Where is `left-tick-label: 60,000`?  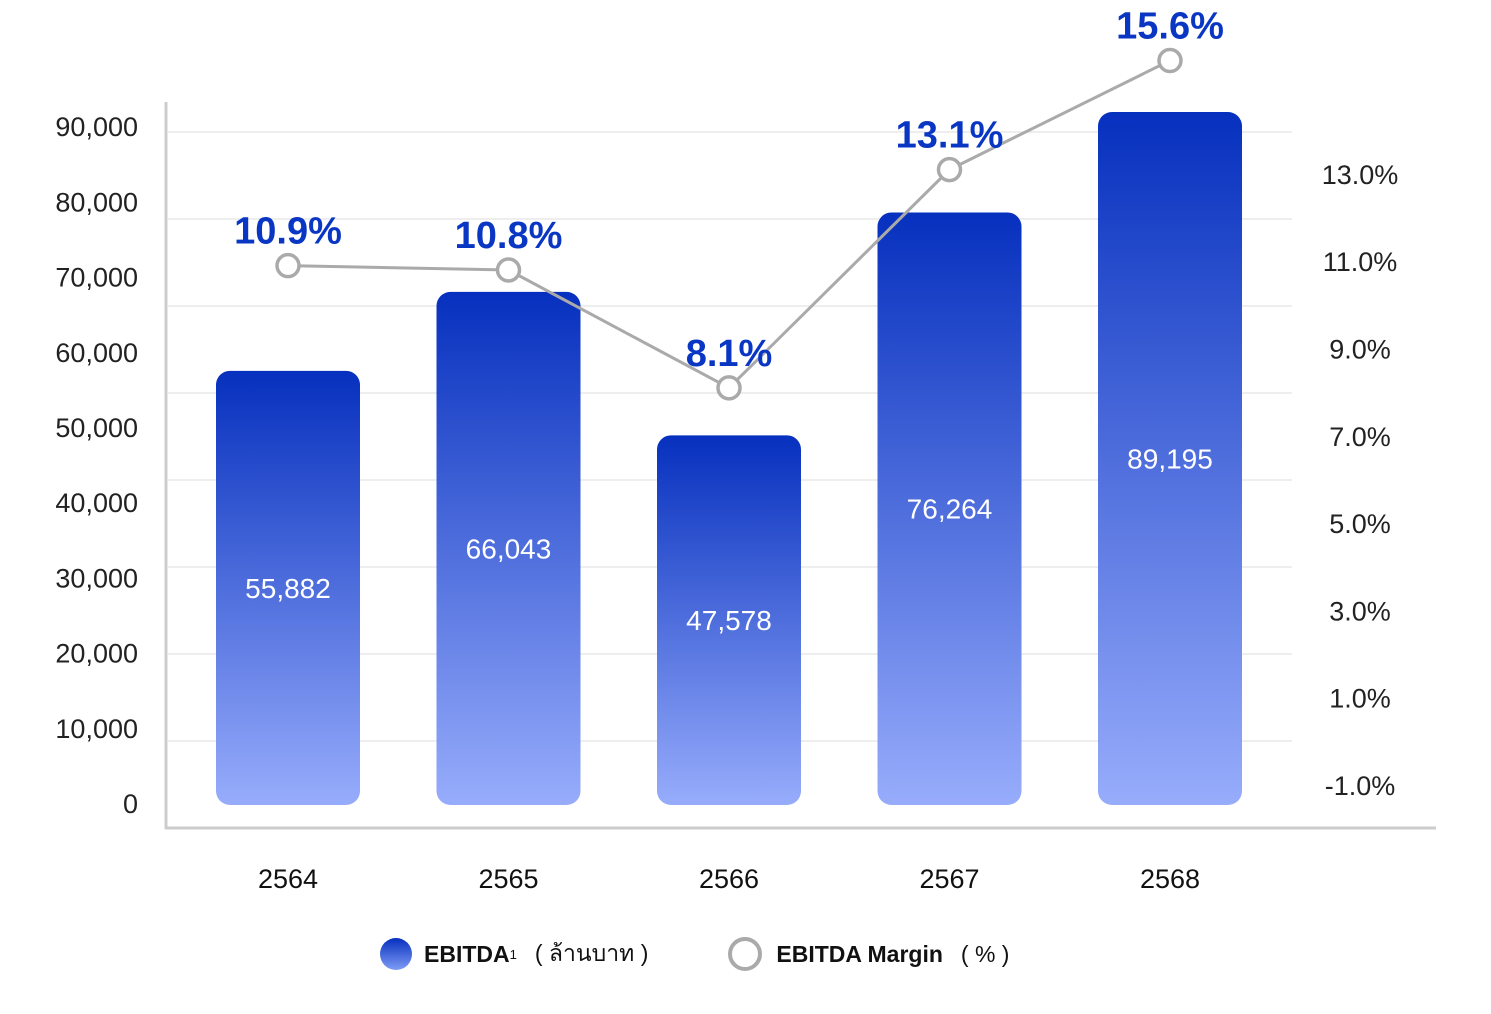 left-tick-label: 60,000 is located at coordinates (96, 353).